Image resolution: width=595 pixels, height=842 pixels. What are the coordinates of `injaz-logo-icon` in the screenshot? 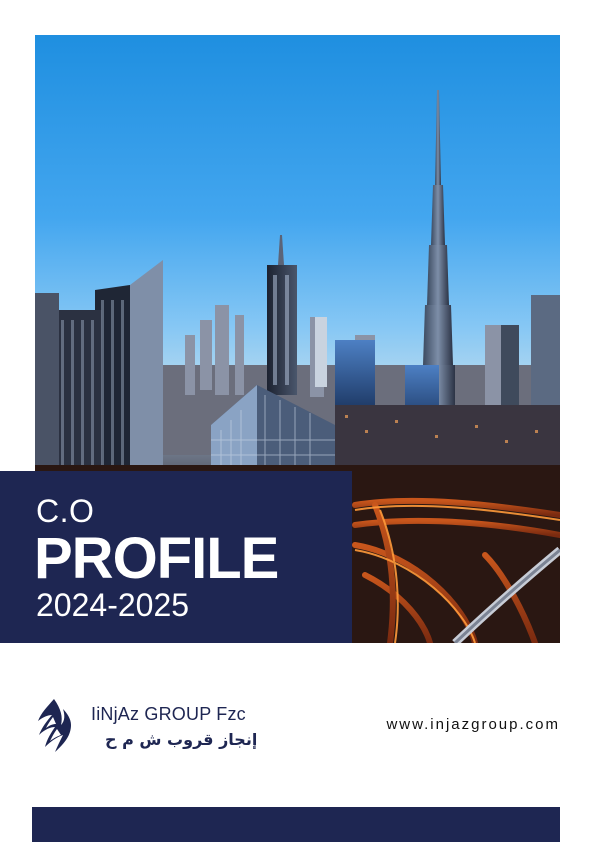 It's located at (54, 725).